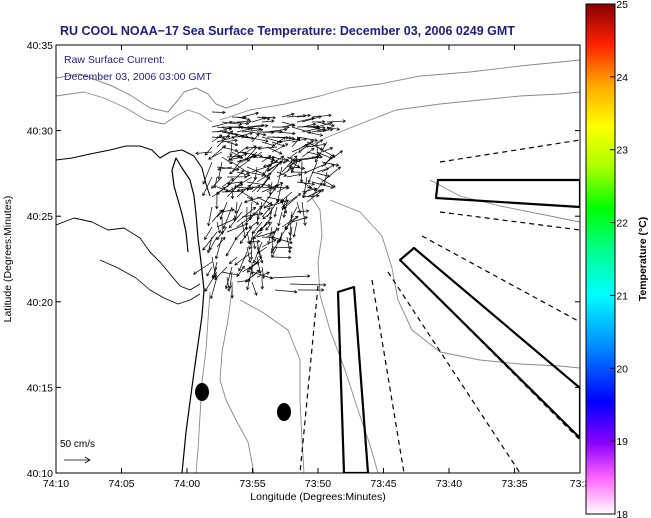  What do you see at coordinates (622, 296) in the screenshot?
I see `colorbar-tick-label: 21` at bounding box center [622, 296].